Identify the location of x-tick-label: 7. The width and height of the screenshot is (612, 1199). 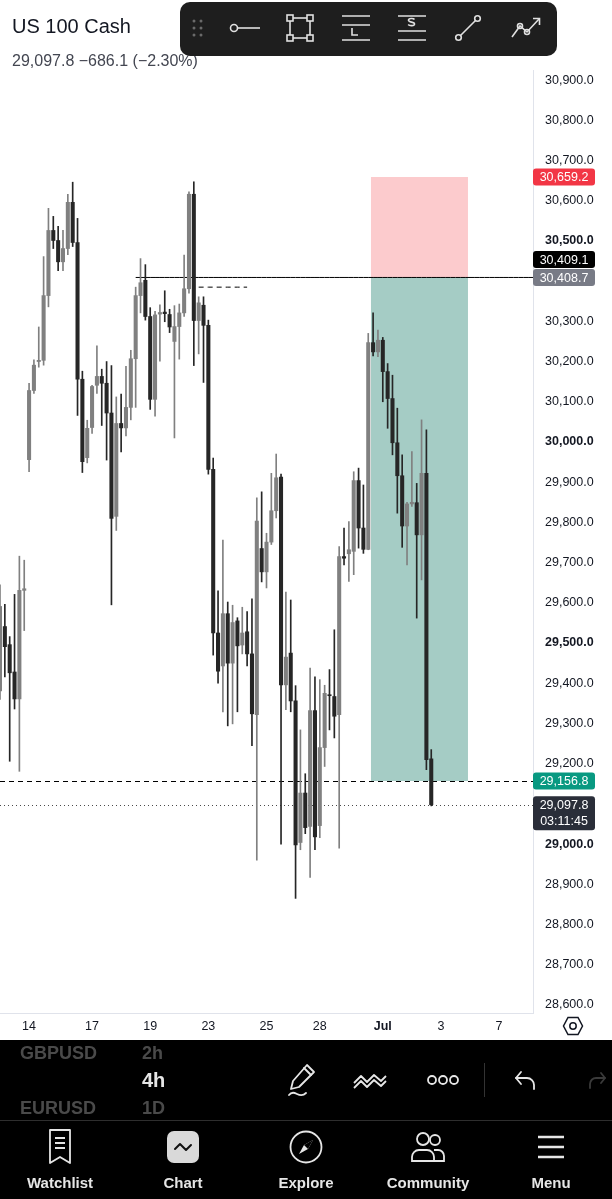
(499, 1025).